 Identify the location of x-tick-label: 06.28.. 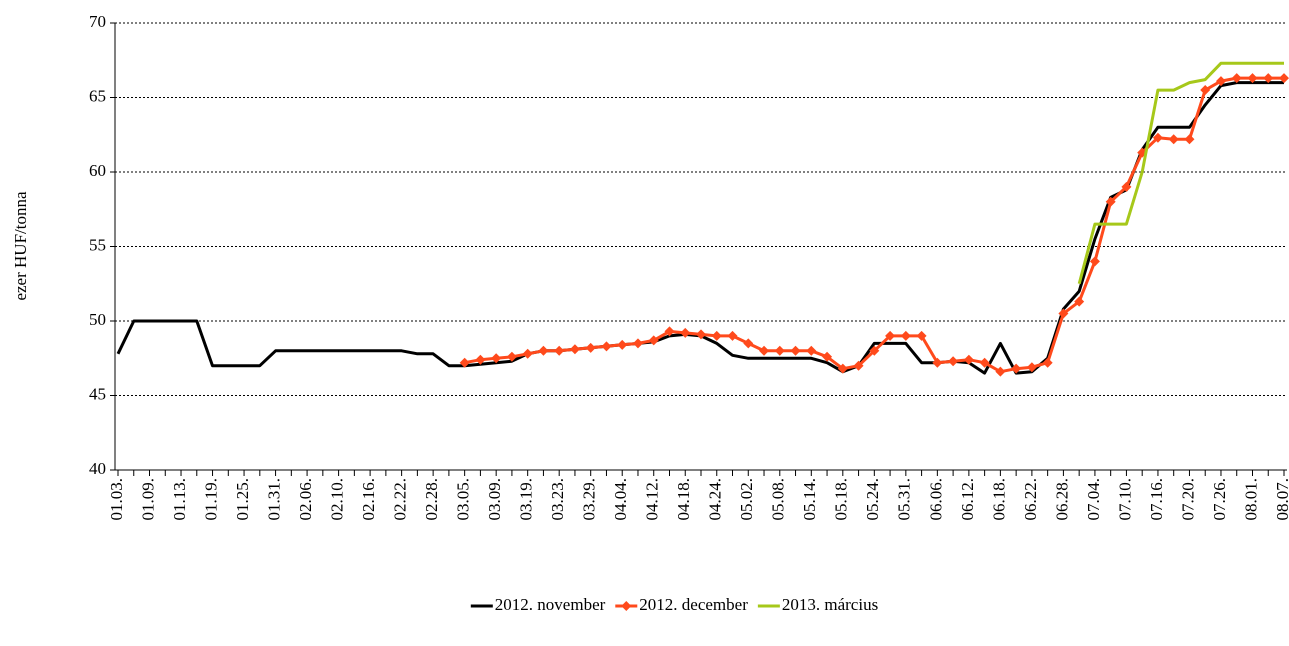
(1061, 499).